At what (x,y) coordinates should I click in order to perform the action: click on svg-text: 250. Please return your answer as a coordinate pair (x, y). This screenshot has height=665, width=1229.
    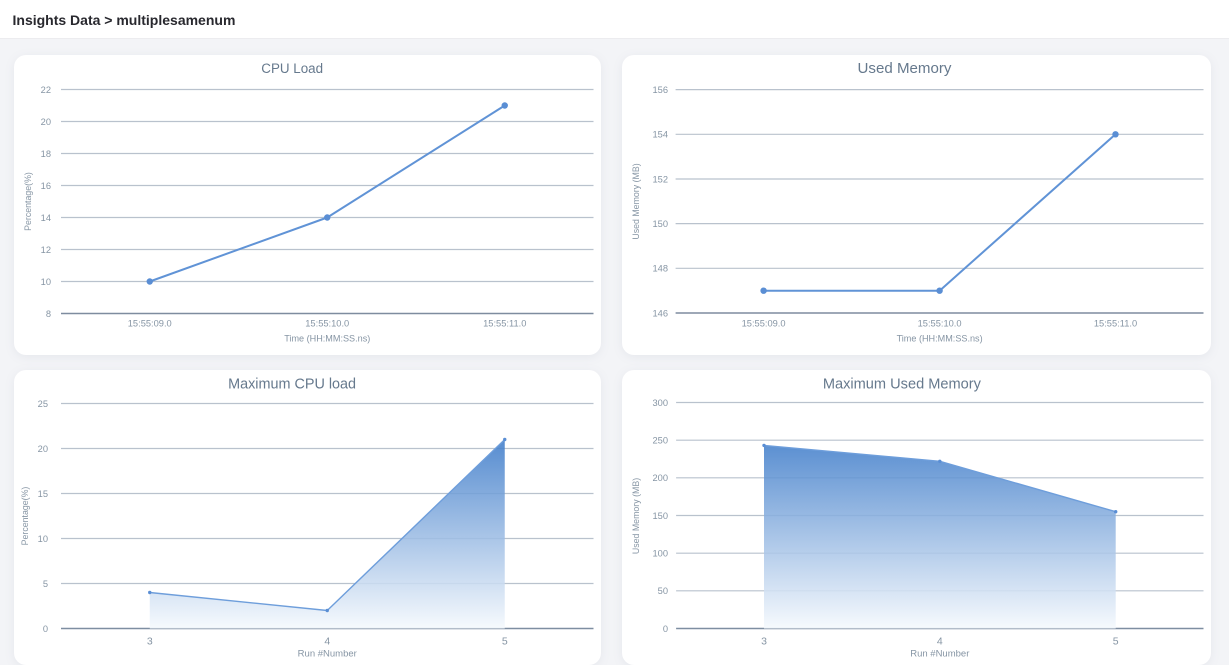
    Looking at the image, I should click on (660, 441).